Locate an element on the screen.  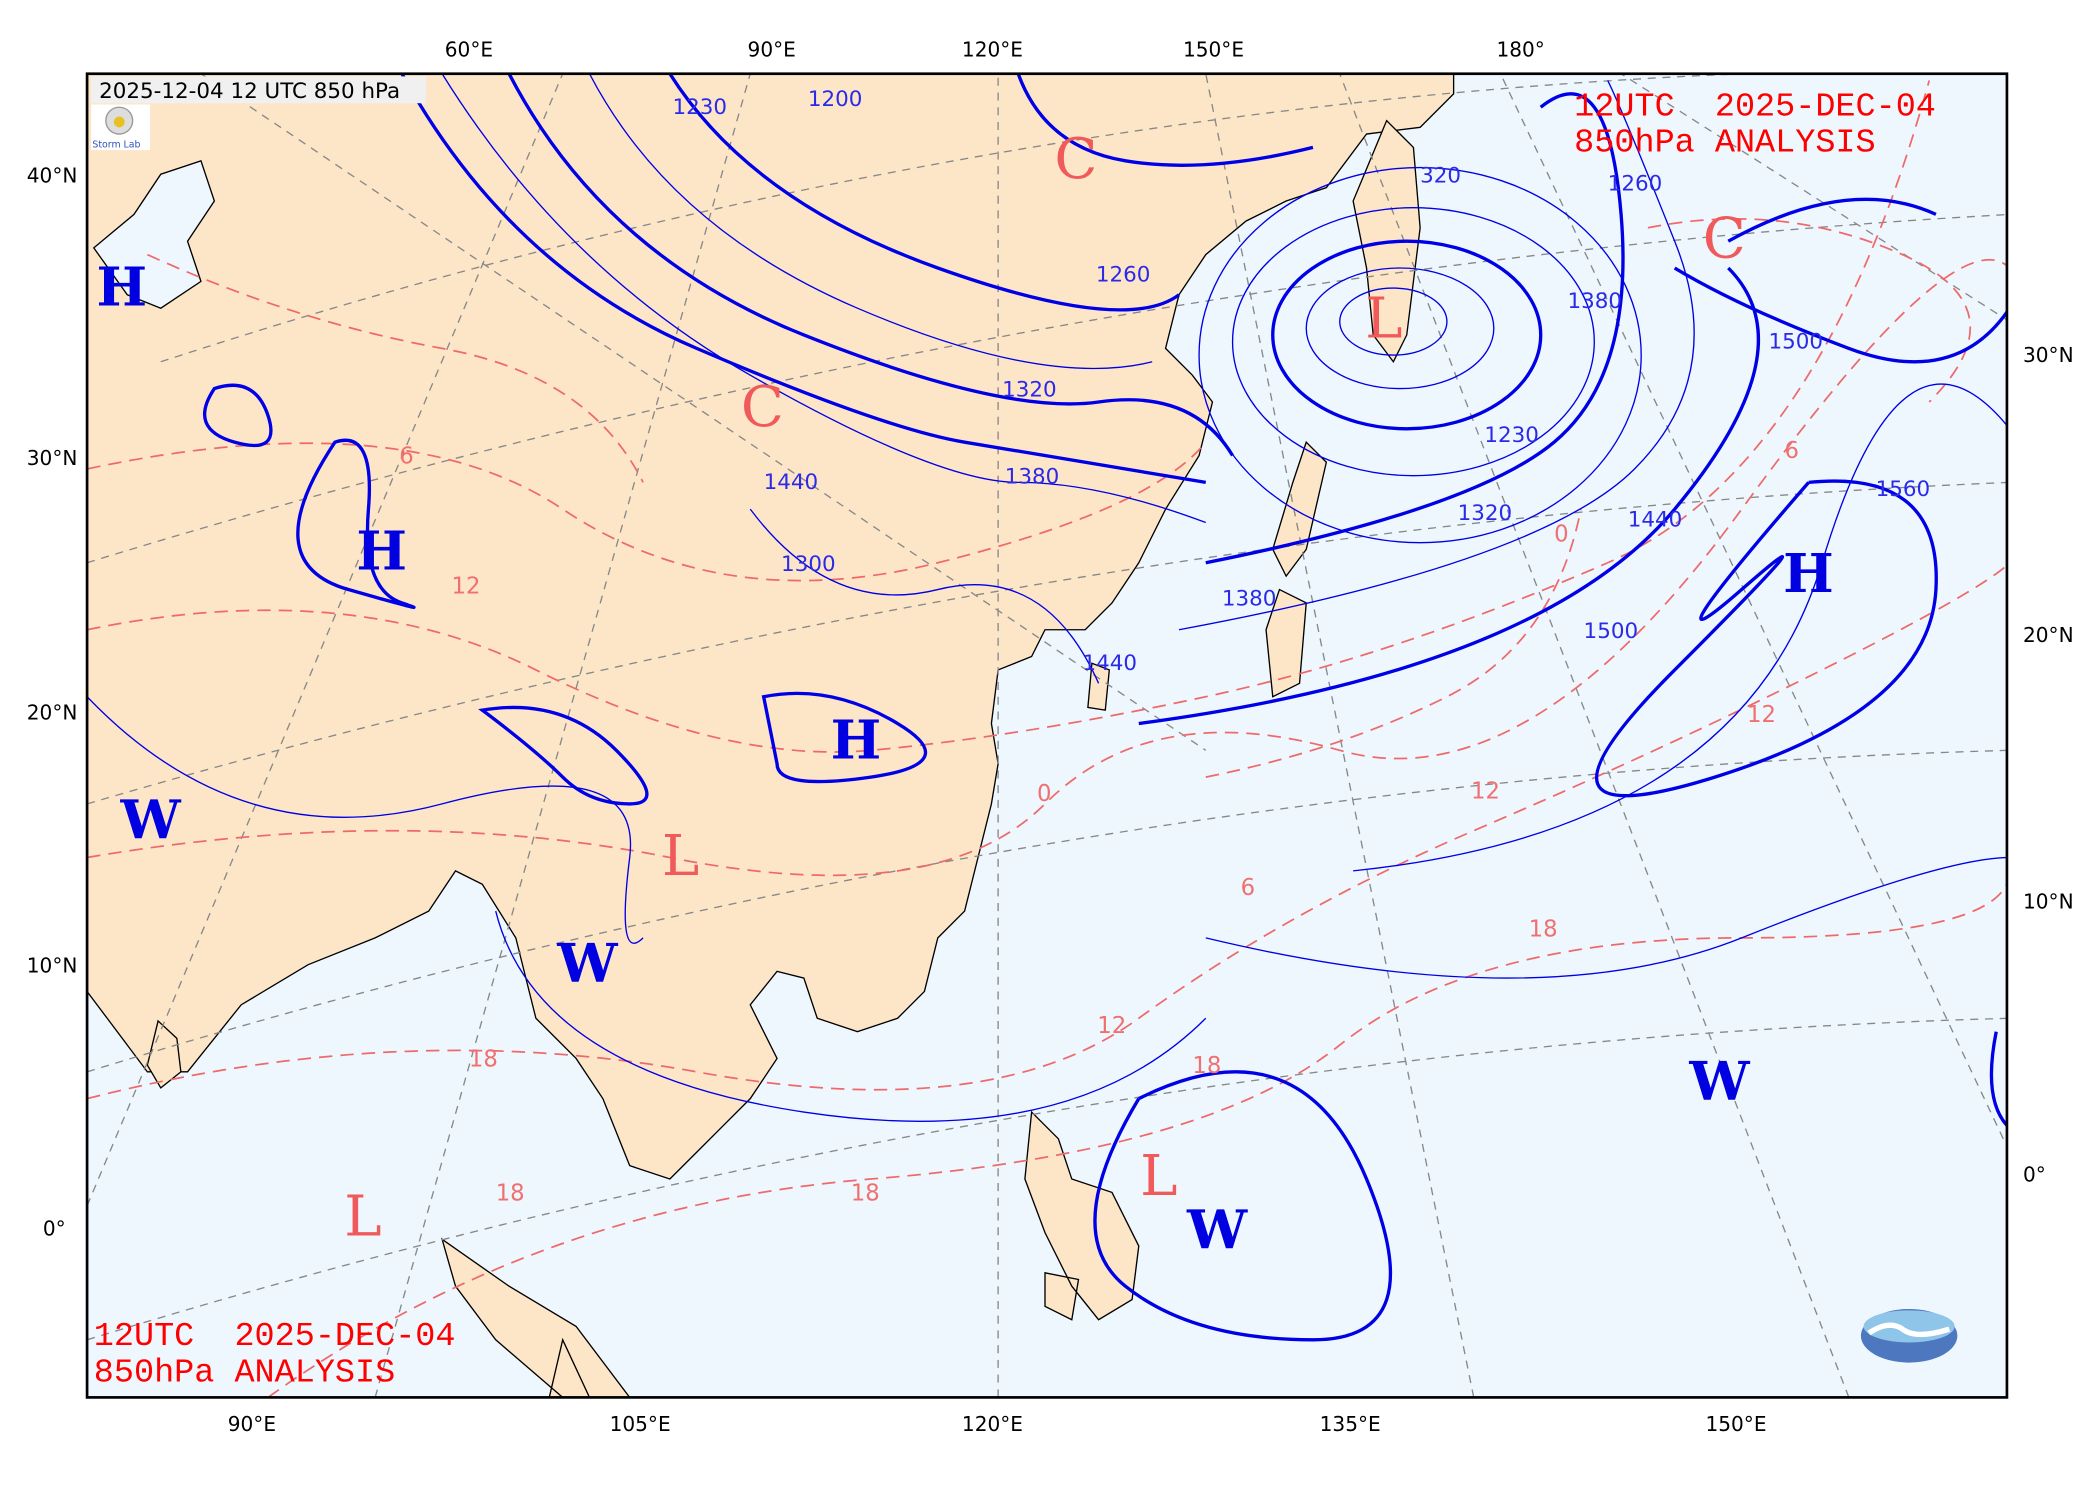
svg-text: Storm Lab is located at coordinates (116, 144).